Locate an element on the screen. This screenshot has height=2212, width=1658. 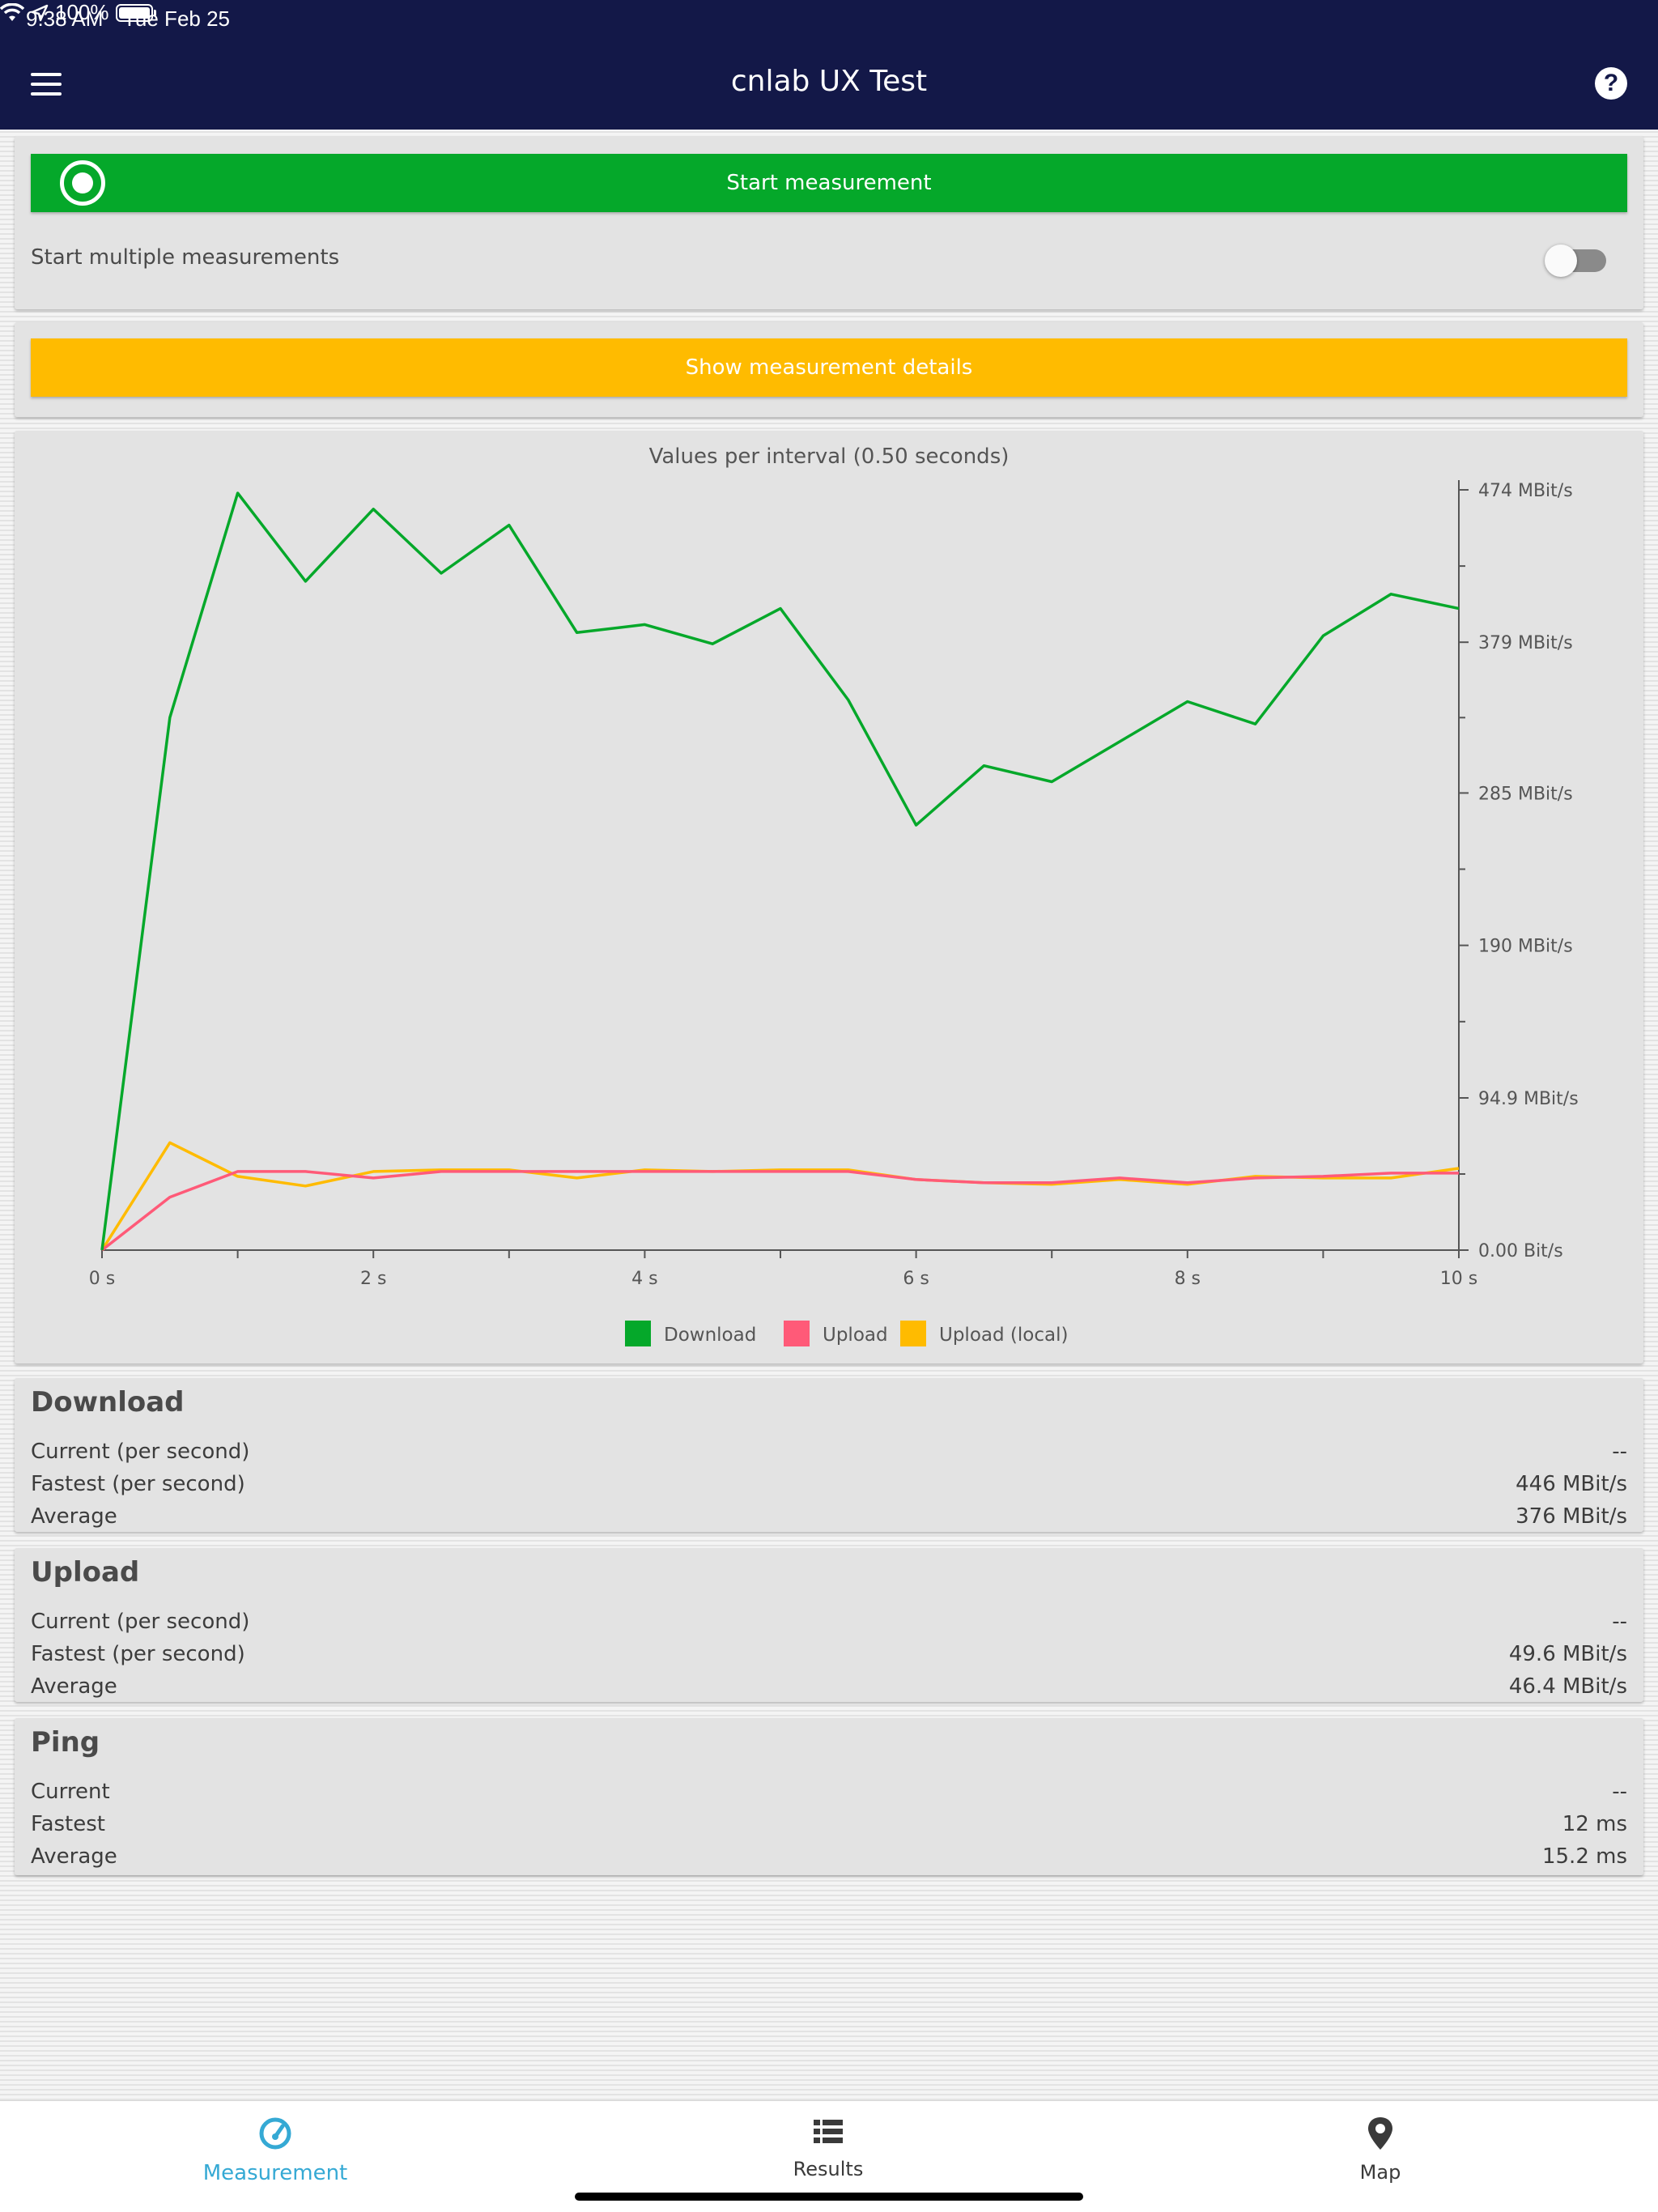
tab-results-label: Results is located at coordinates (828, 2169).